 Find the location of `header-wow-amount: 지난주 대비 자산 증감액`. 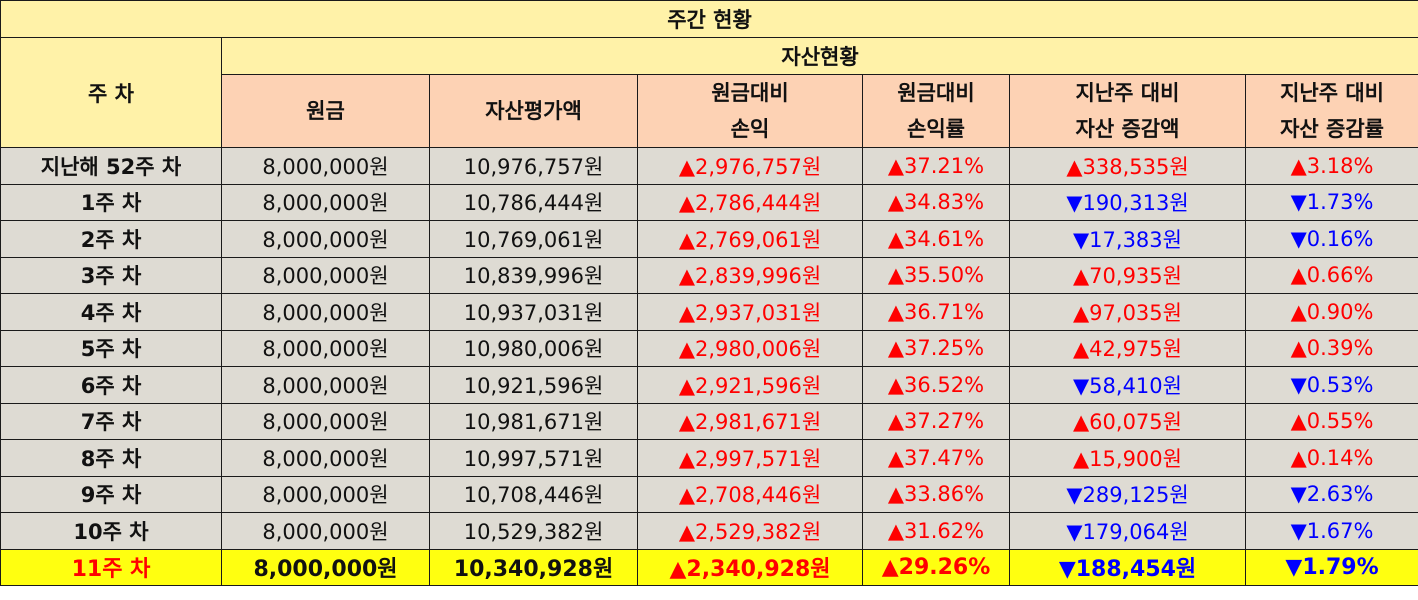

header-wow-amount: 지난주 대비 자산 증감액 is located at coordinates (1127, 111).